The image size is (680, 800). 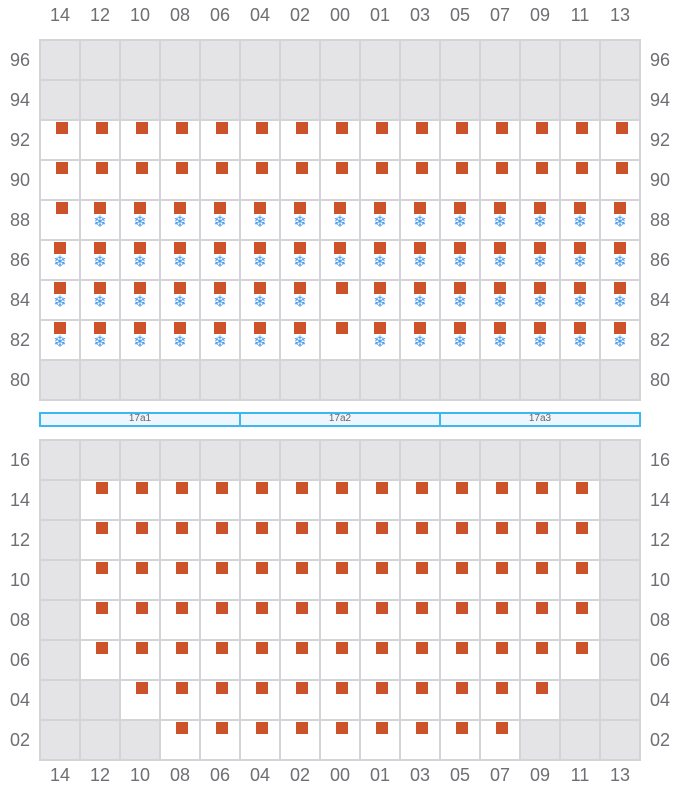 What do you see at coordinates (341, 419) in the screenshot?
I see `section-17a2: 17a2` at bounding box center [341, 419].